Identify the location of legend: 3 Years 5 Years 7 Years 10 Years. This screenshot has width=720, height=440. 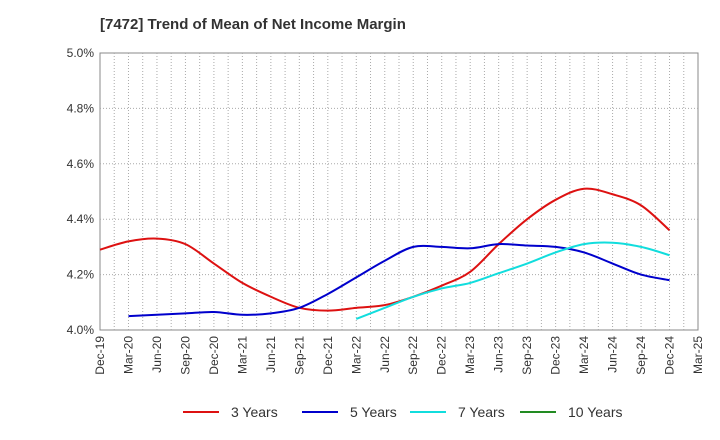
(360, 414).